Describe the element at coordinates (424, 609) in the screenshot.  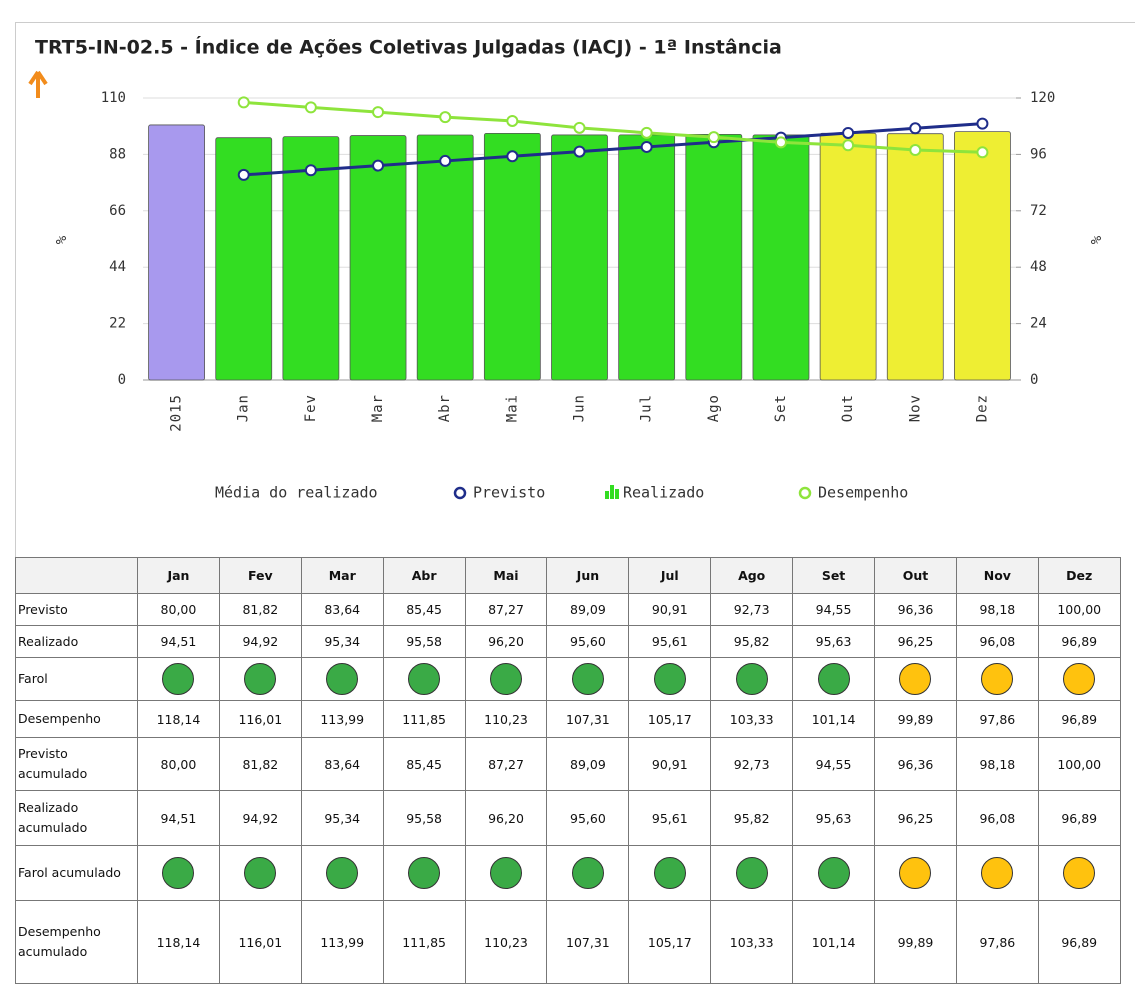
I see `table-cell: 85,45` at that location.